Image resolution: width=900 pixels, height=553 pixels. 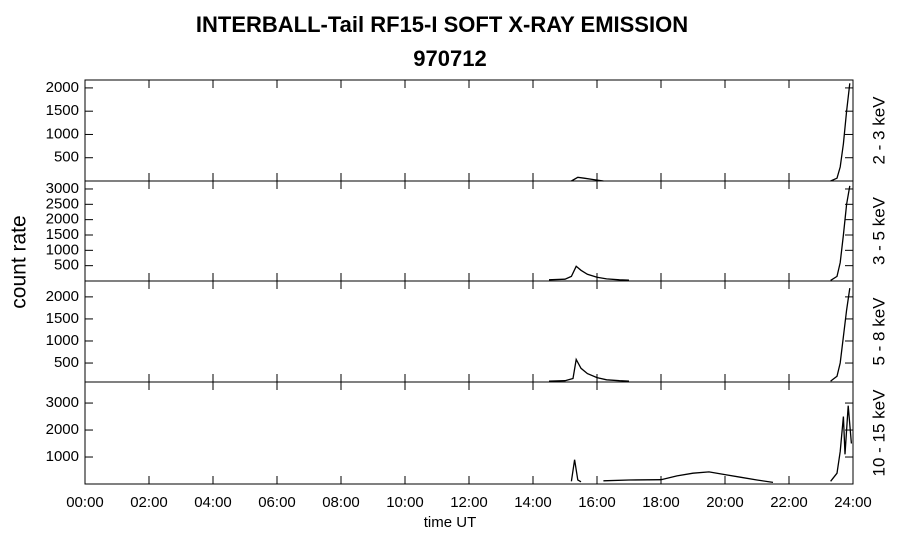 I want to click on x-tick-label: 08:00, so click(x=341, y=502).